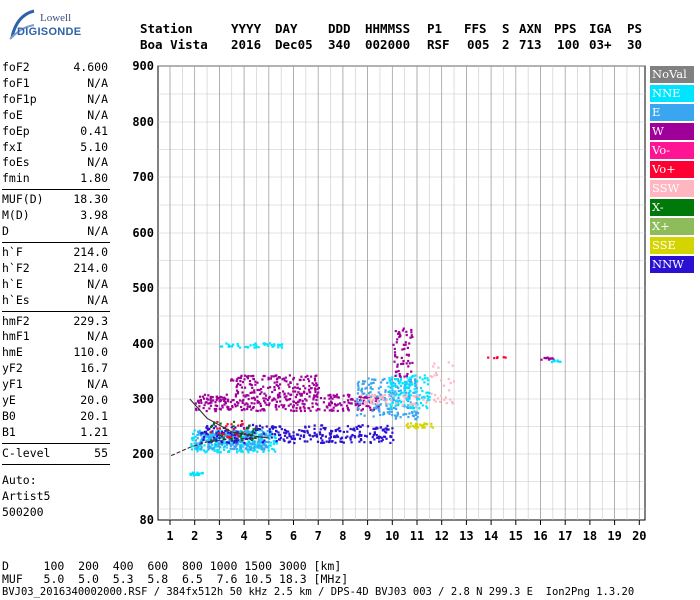 The width and height of the screenshot is (700, 600). I want to click on header-label: PS, so click(635, 28).